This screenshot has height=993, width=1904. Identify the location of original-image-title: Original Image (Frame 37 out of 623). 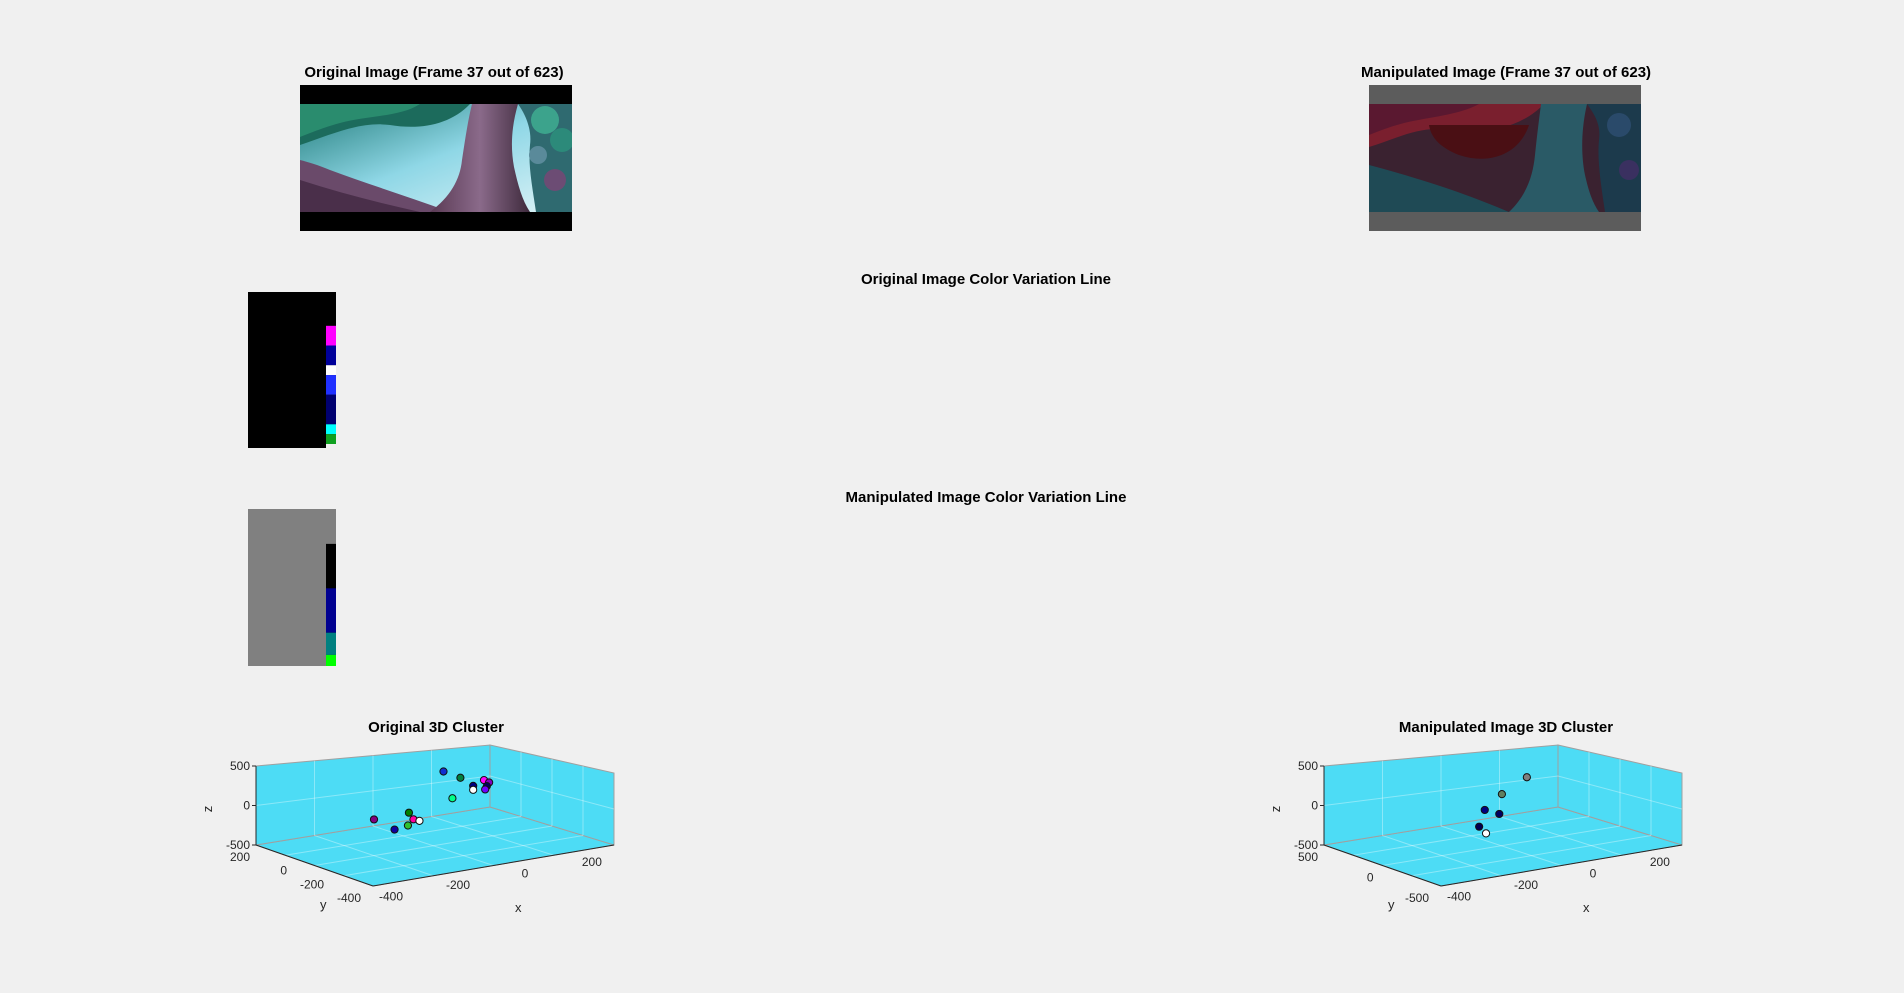
(434, 72).